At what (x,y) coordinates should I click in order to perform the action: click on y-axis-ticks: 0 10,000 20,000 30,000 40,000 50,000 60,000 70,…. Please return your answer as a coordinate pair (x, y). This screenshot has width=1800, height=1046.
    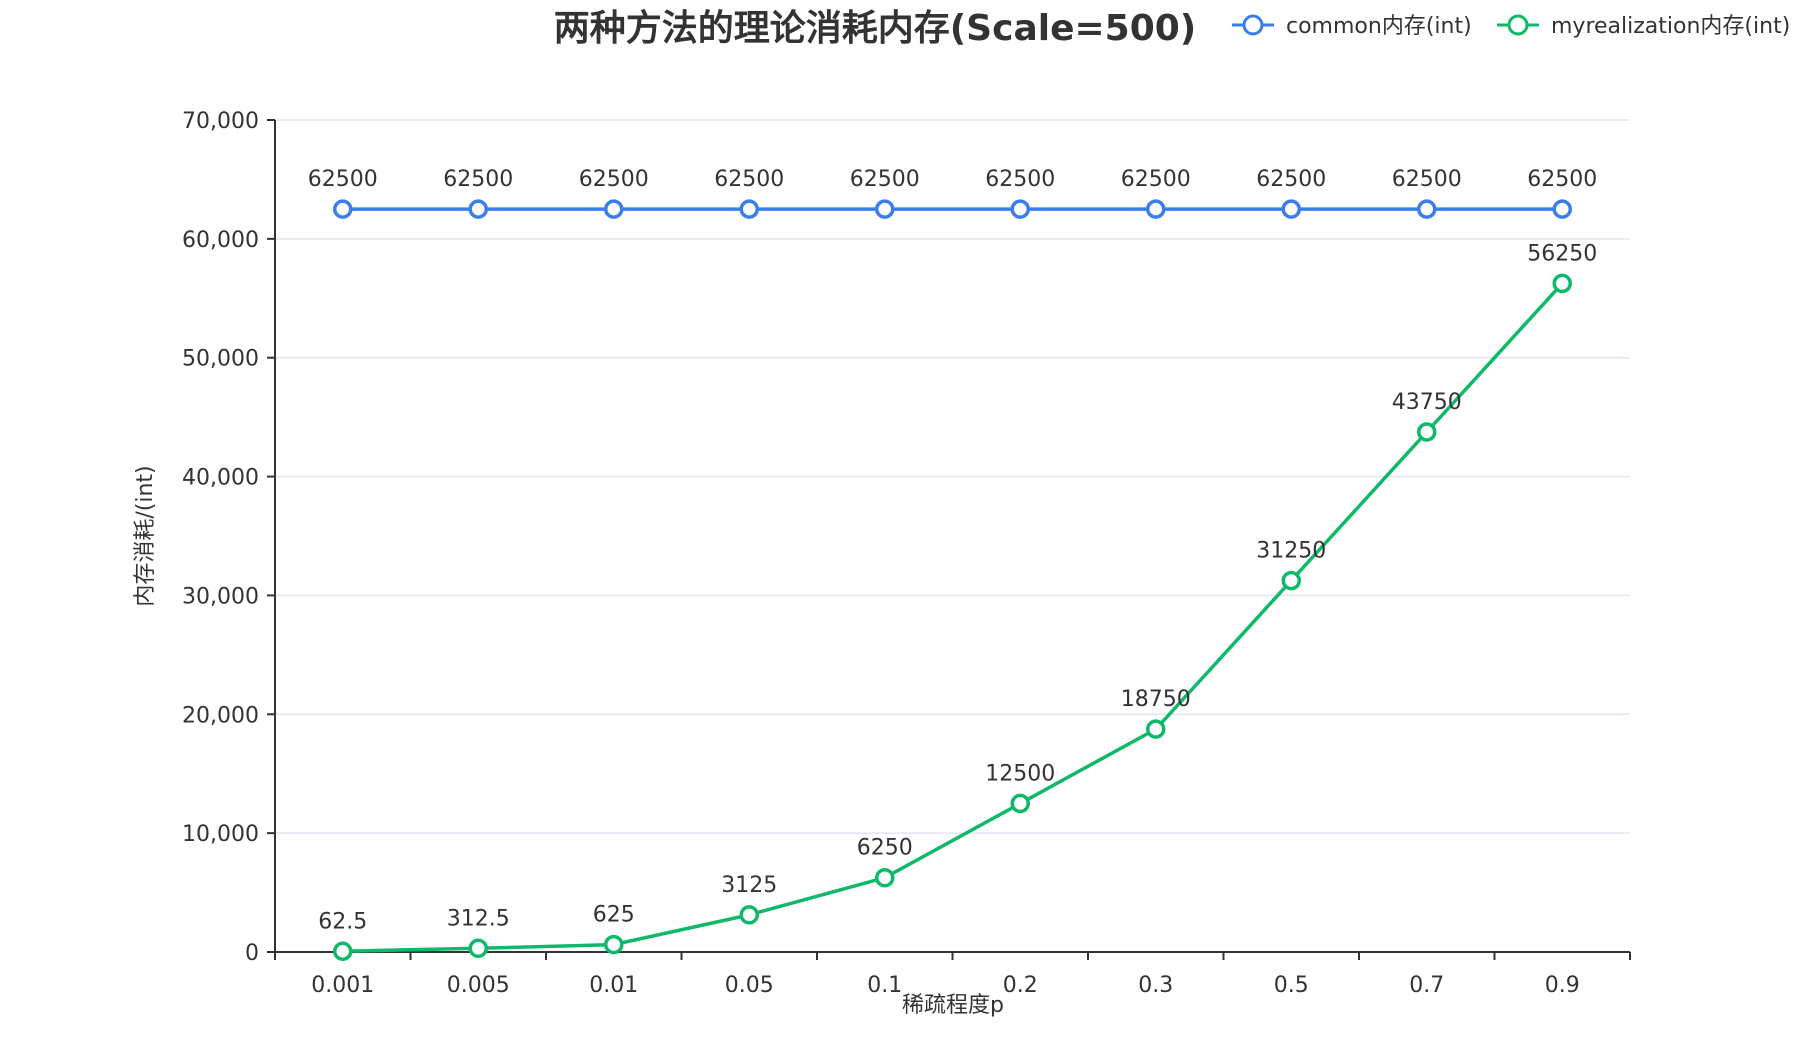
    Looking at the image, I should click on (228, 537).